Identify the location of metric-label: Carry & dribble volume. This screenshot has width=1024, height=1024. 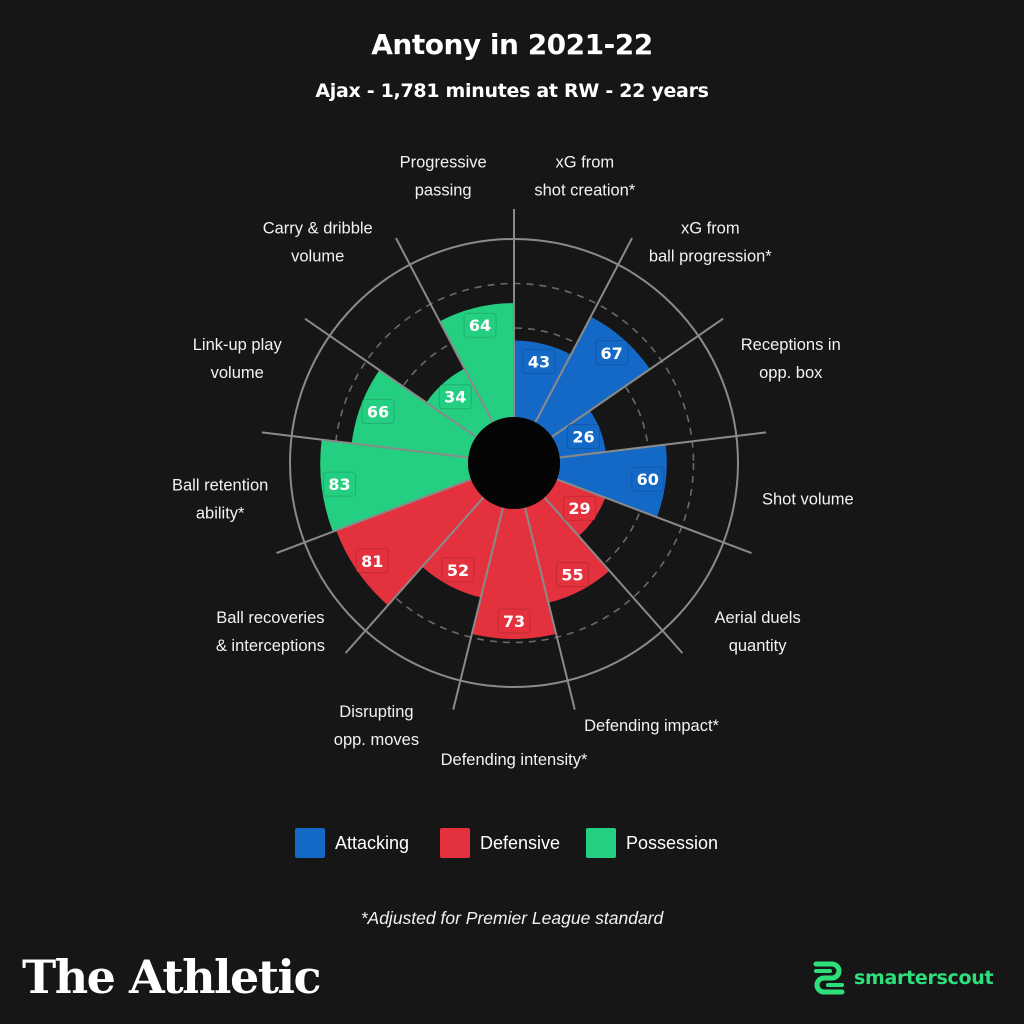
(318, 242).